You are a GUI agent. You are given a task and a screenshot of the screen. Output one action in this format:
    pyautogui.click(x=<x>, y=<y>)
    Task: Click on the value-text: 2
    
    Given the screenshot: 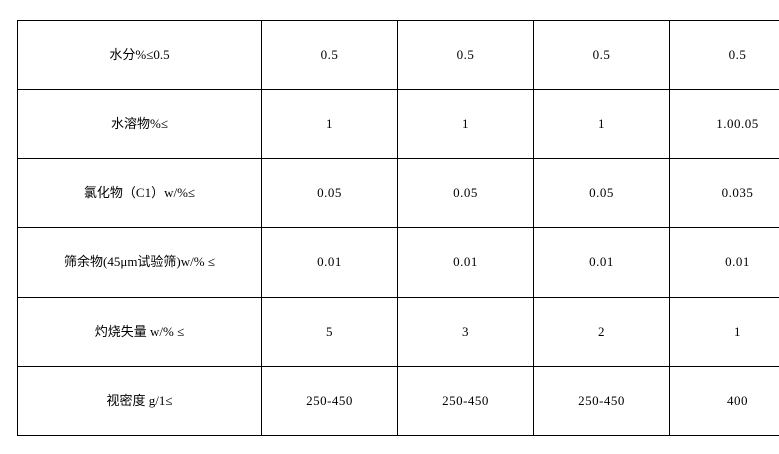 What is the action you would take?
    pyautogui.click(x=601, y=331)
    